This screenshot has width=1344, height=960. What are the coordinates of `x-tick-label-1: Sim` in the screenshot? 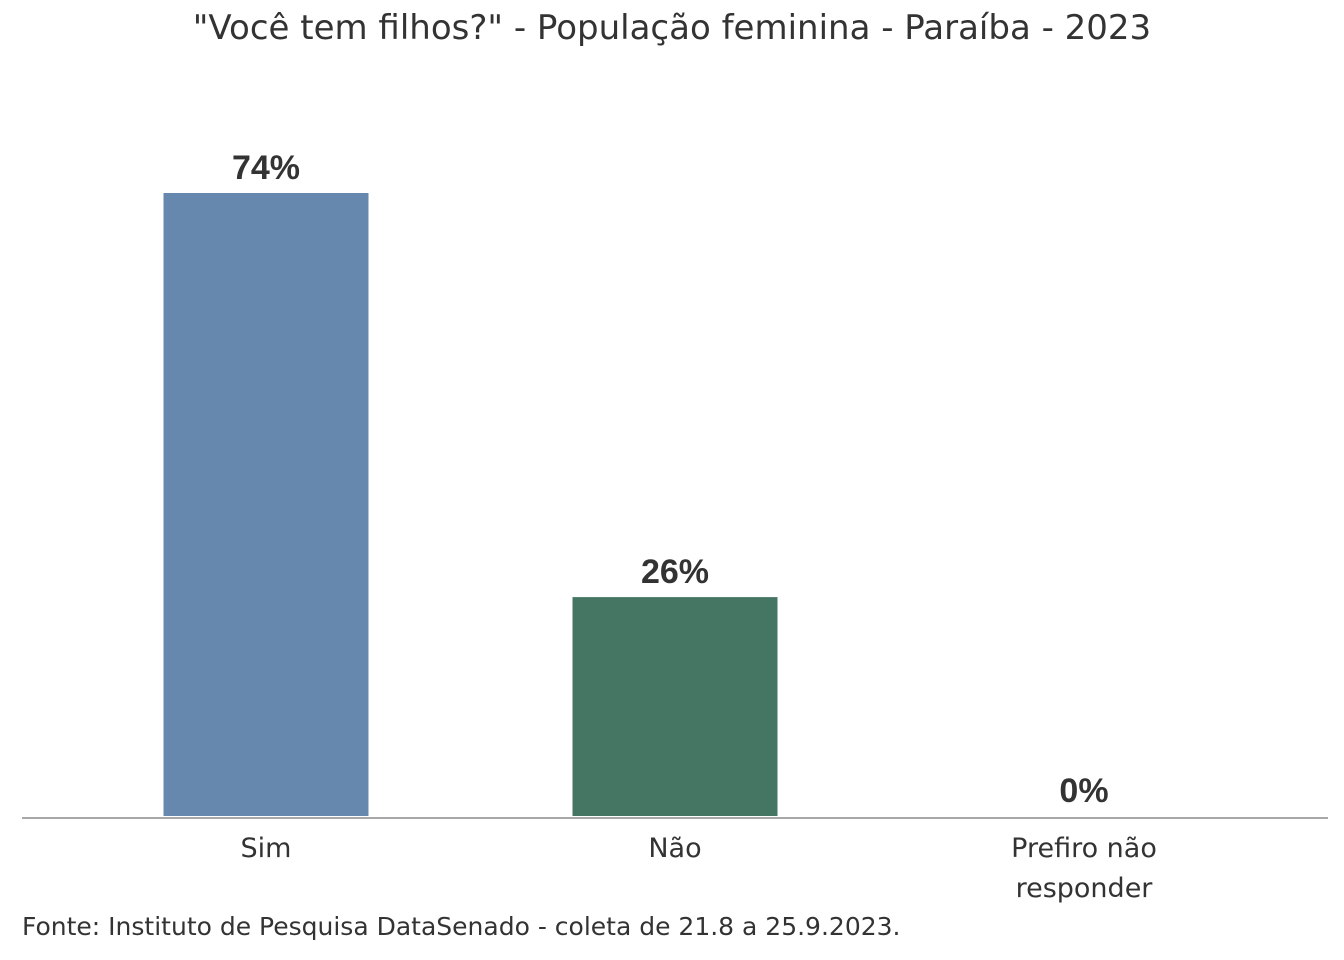 It's located at (266, 848).